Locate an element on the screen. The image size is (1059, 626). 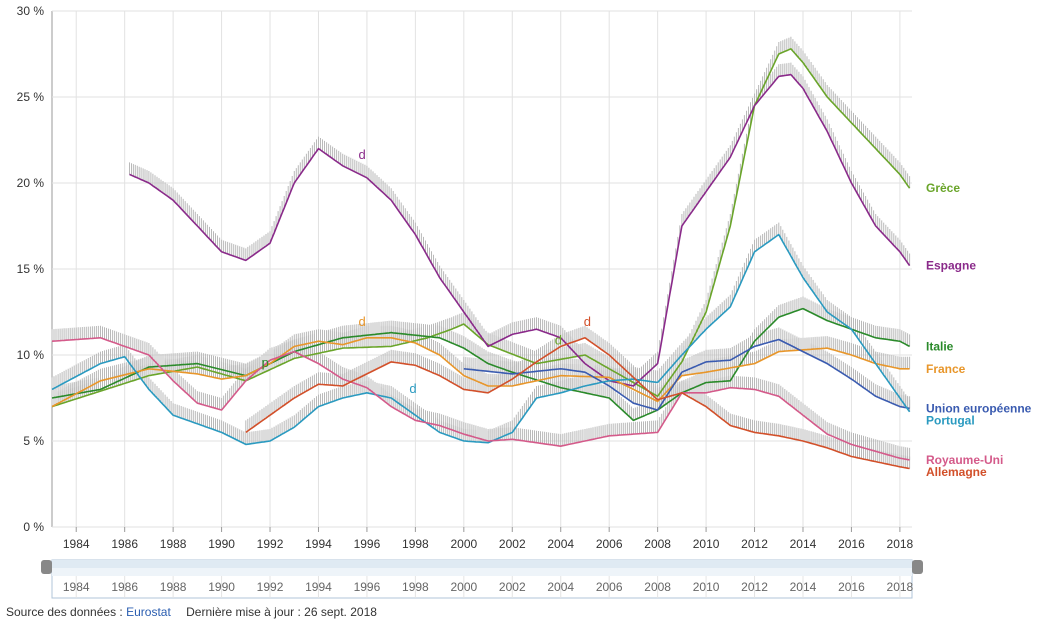
x-tick-label-1988: 1988 is located at coordinates (173, 544).